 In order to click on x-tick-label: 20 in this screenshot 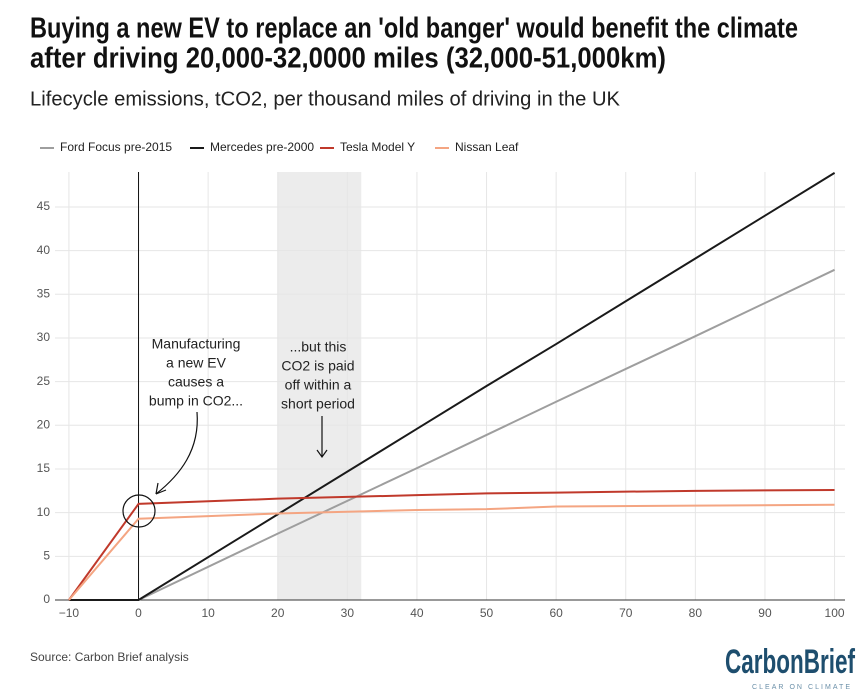, I will do `click(278, 613)`.